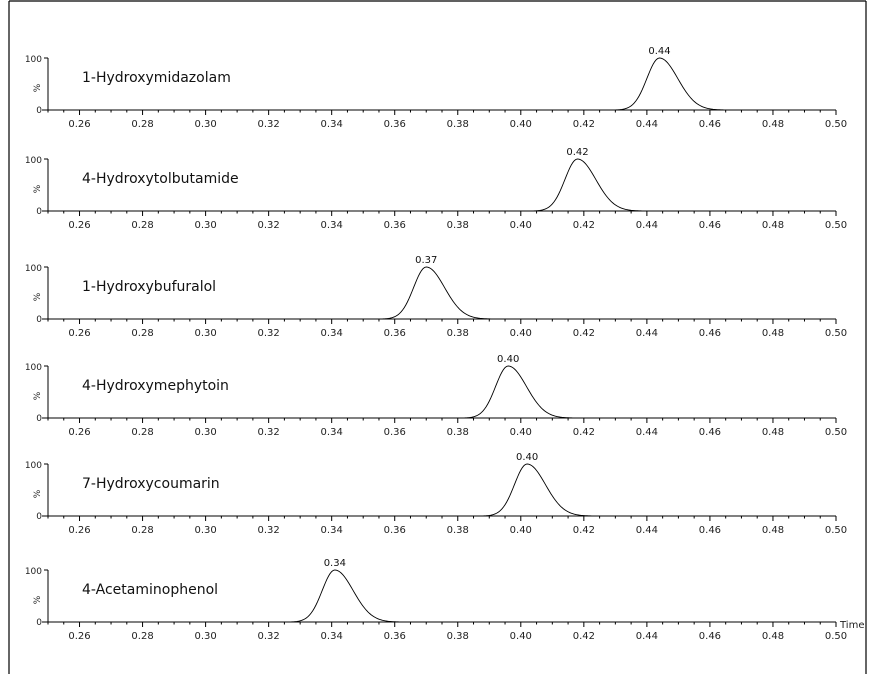 Image resolution: width=873 pixels, height=674 pixels. What do you see at coordinates (577, 152) in the screenshot?
I see `peak-label: 0.42` at bounding box center [577, 152].